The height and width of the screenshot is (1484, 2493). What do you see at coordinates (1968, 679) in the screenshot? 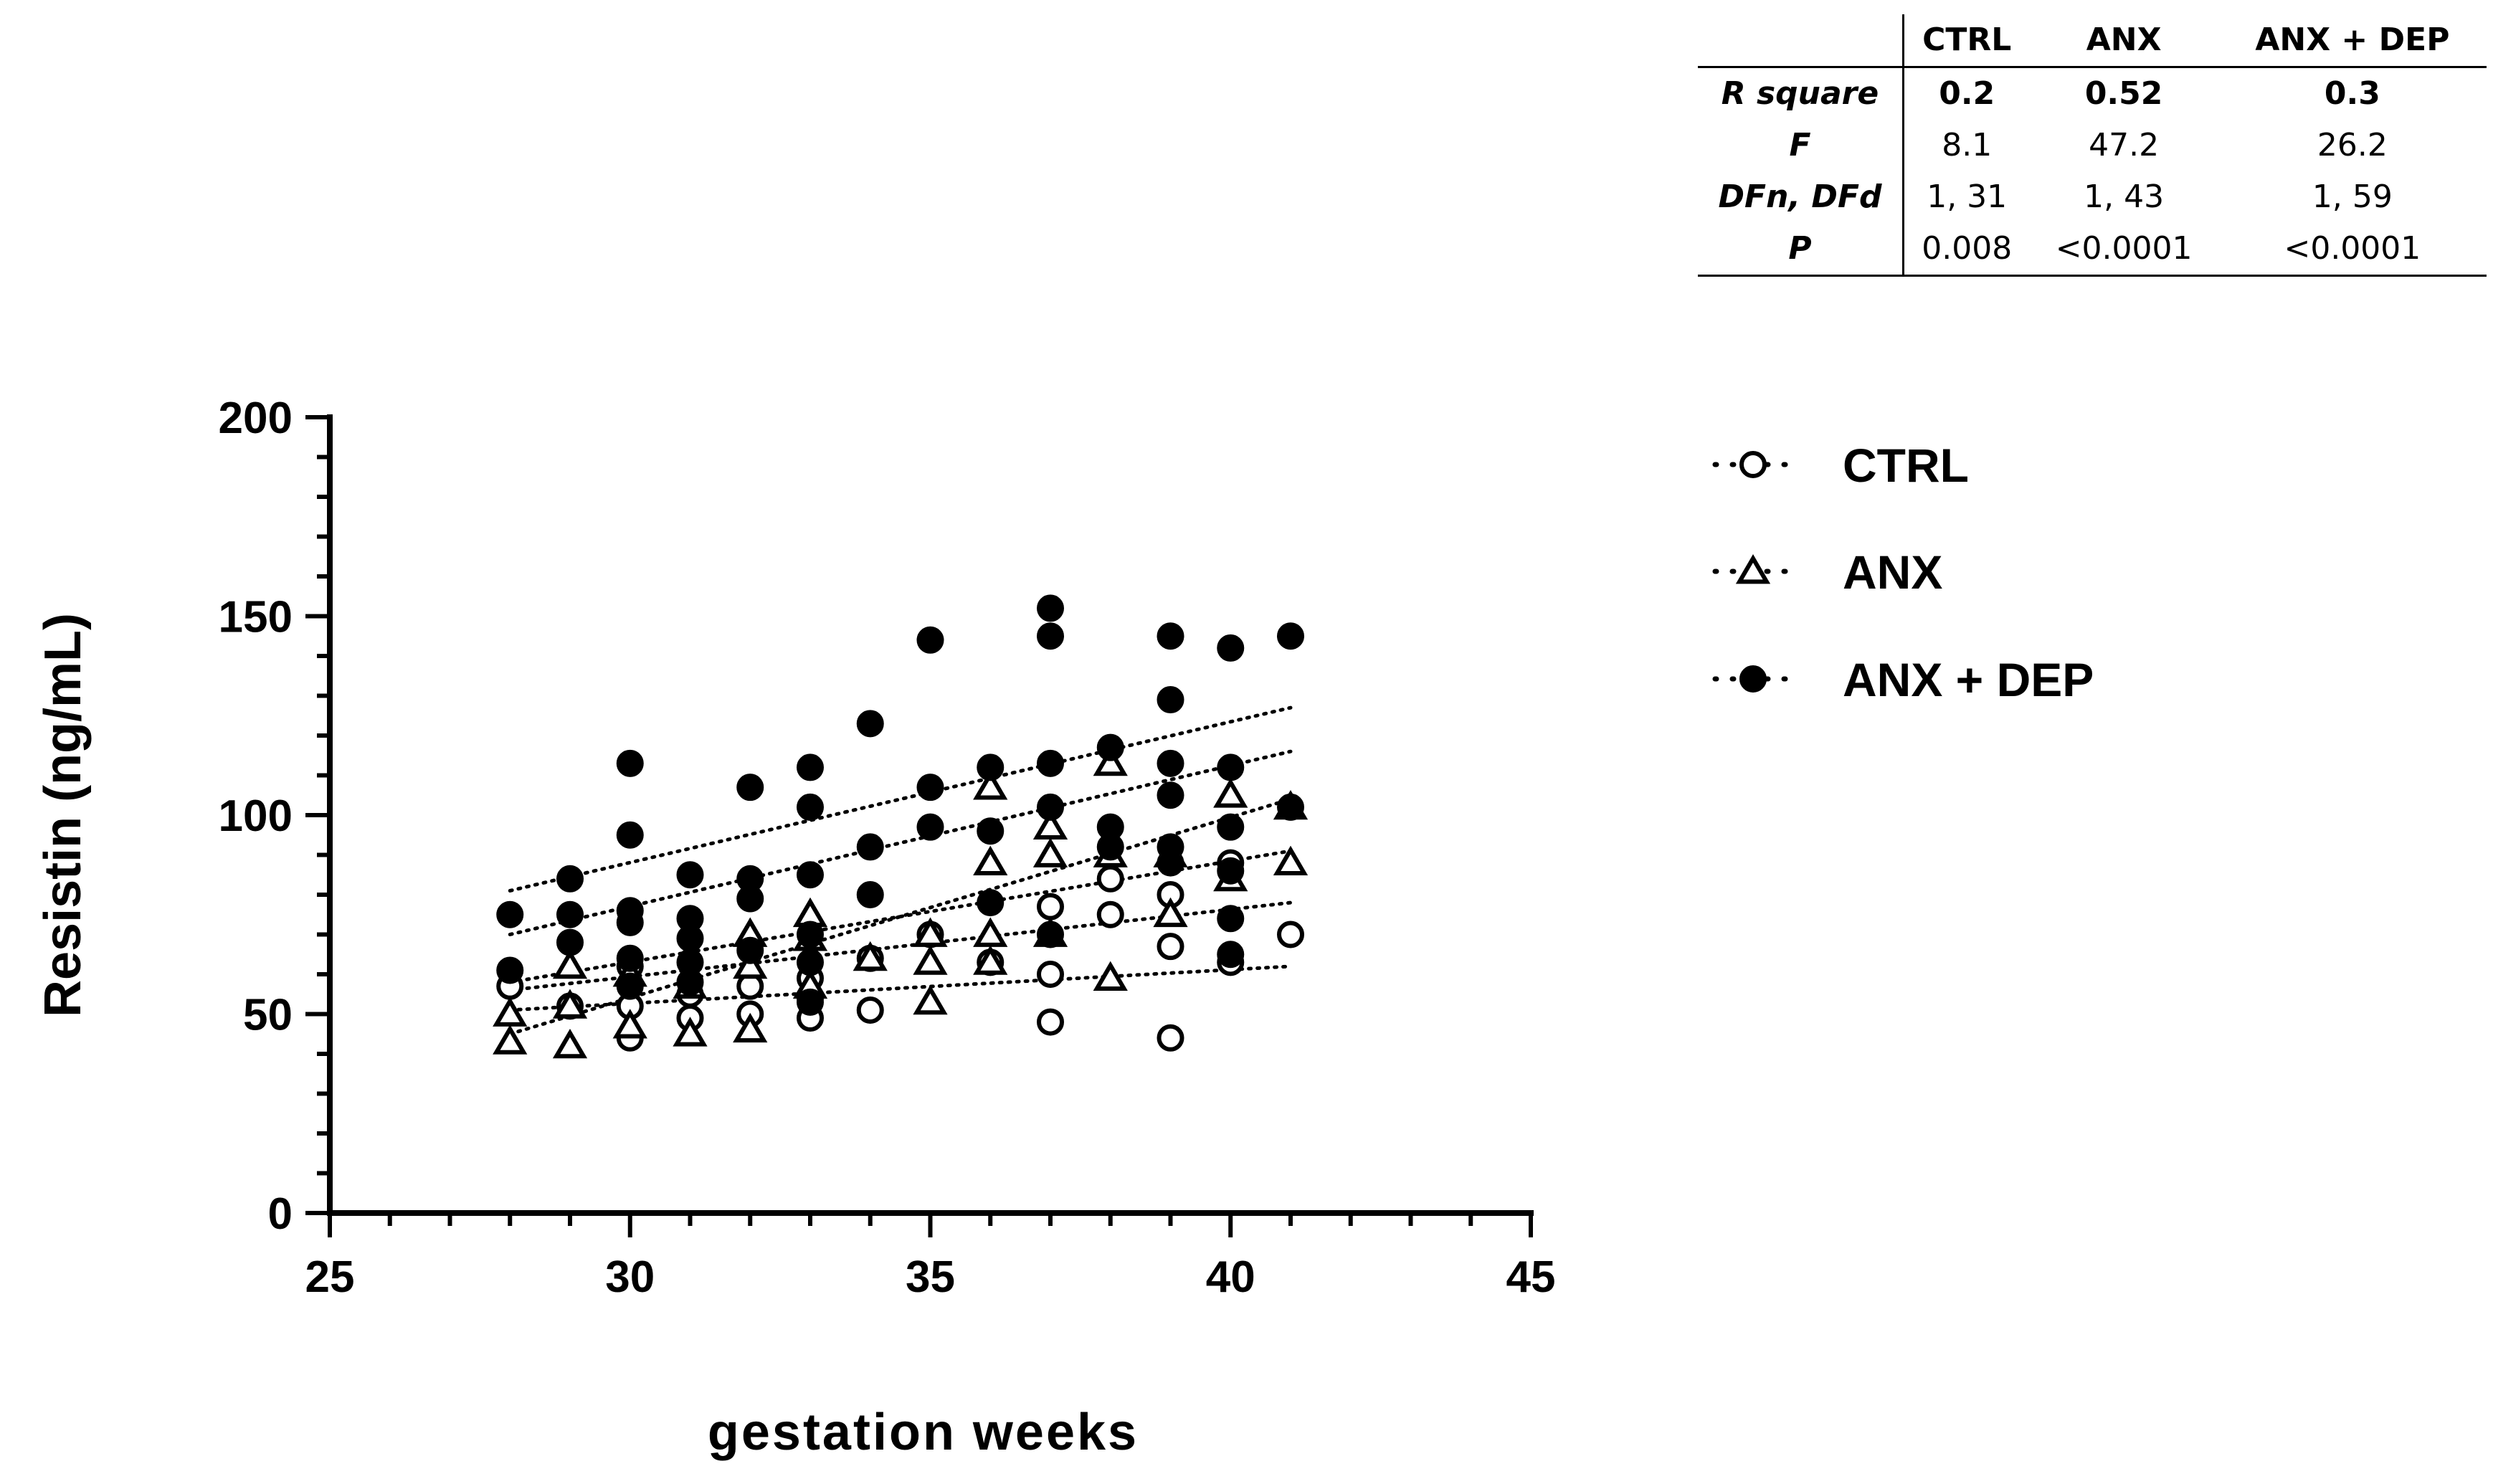
I see `legend-label-anx-dep: ANX + DEP` at bounding box center [1968, 679].